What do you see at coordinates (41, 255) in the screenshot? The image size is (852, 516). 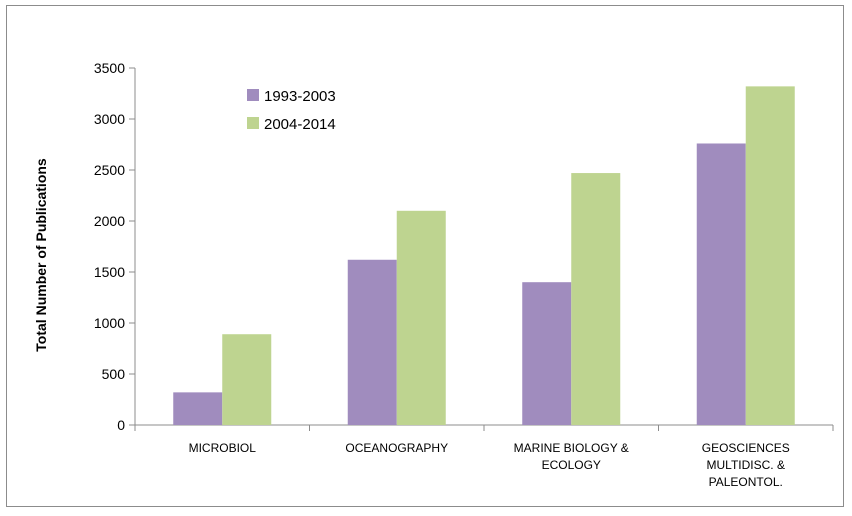 I see `y-axis-label: Total Number of Publications` at bounding box center [41, 255].